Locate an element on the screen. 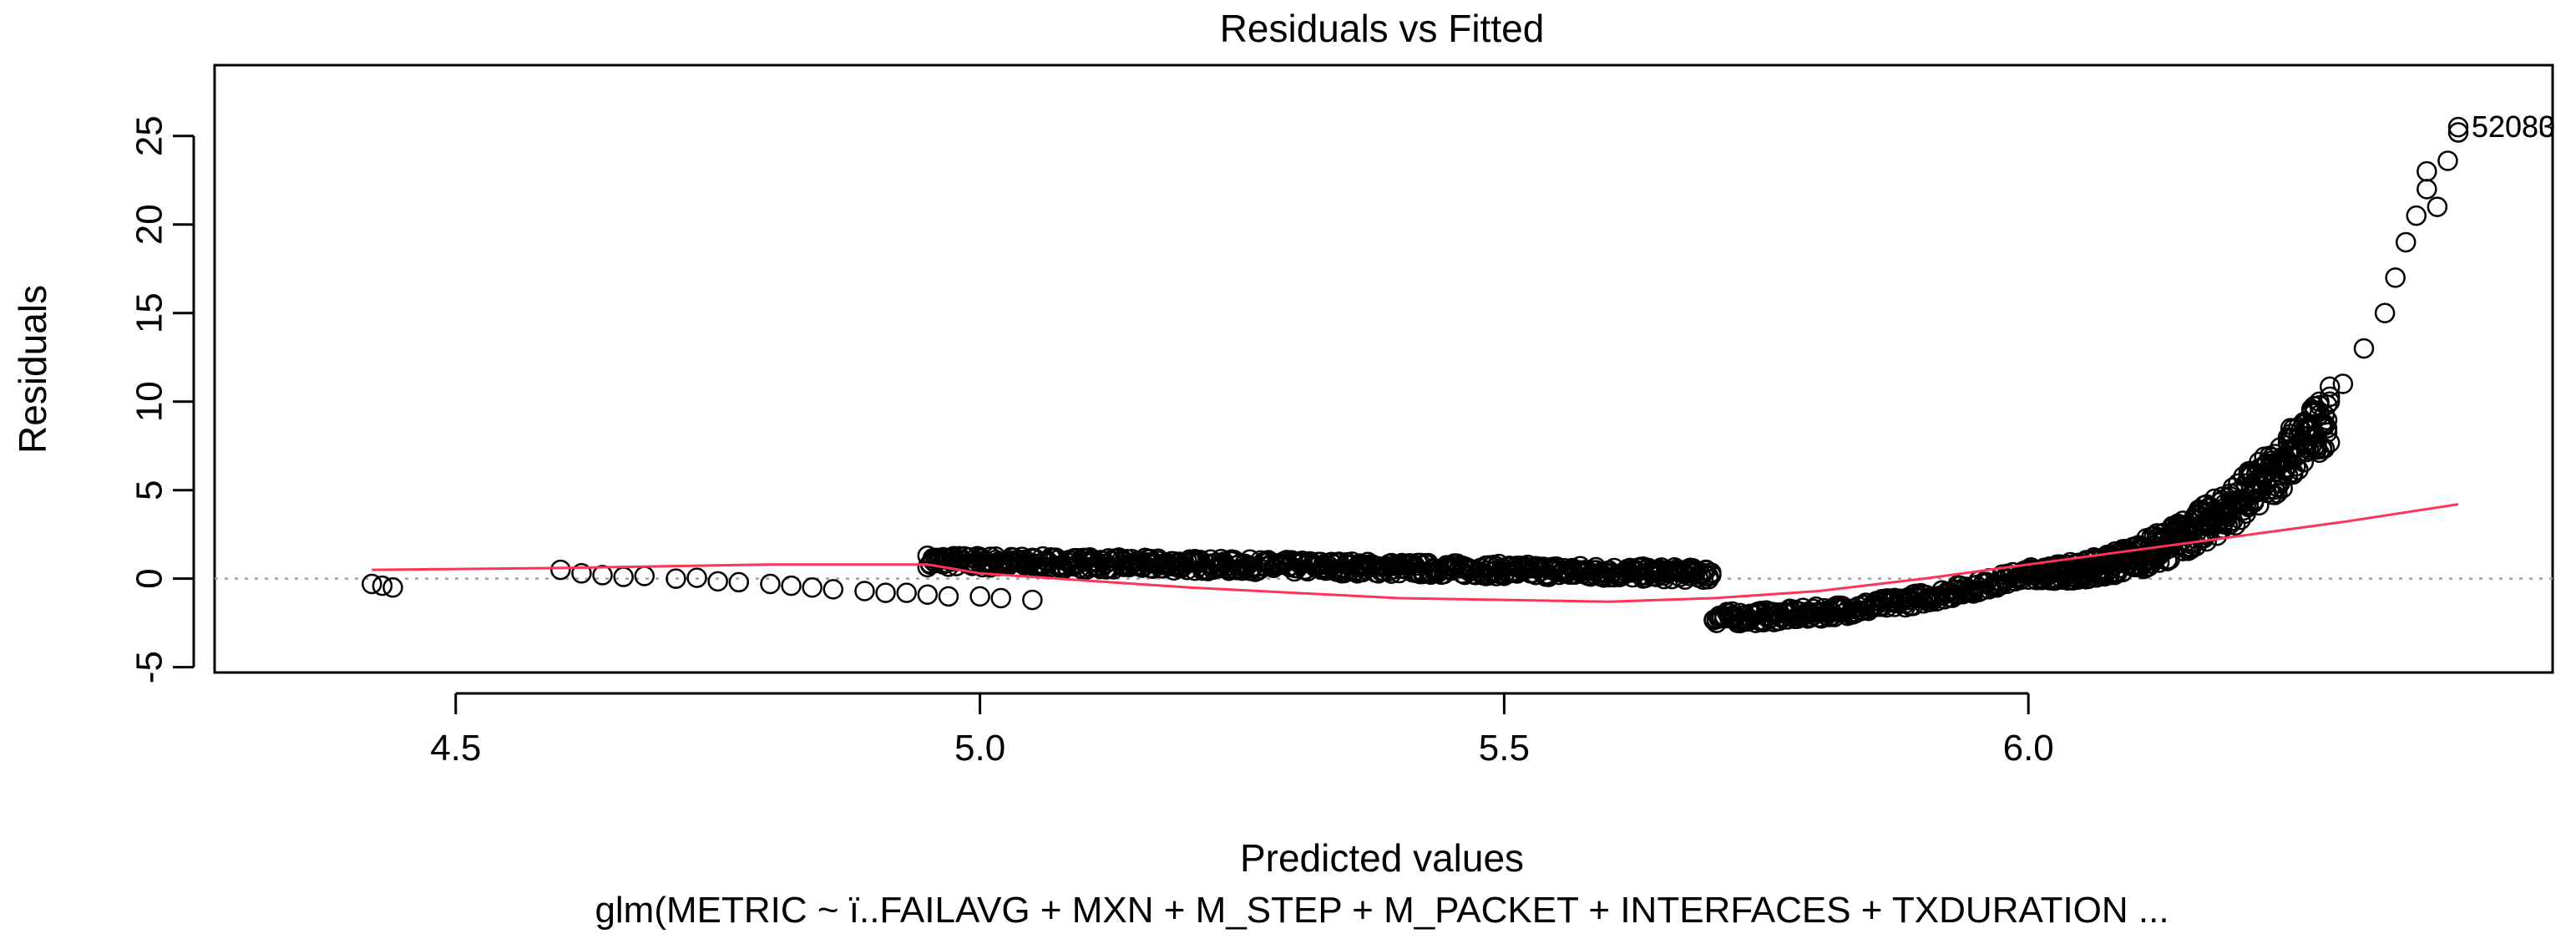 The height and width of the screenshot is (939, 2576). y-tick-label: 10 is located at coordinates (149, 401).